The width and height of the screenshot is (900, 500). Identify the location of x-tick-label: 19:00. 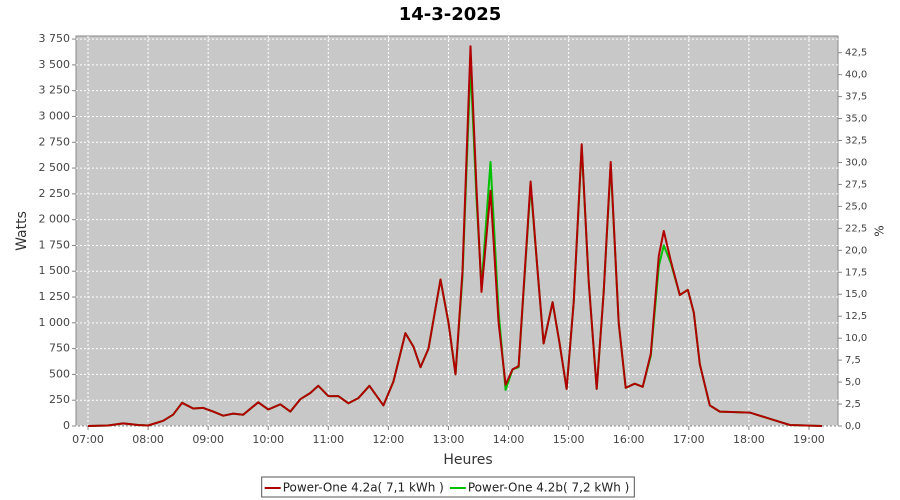
(809, 439).